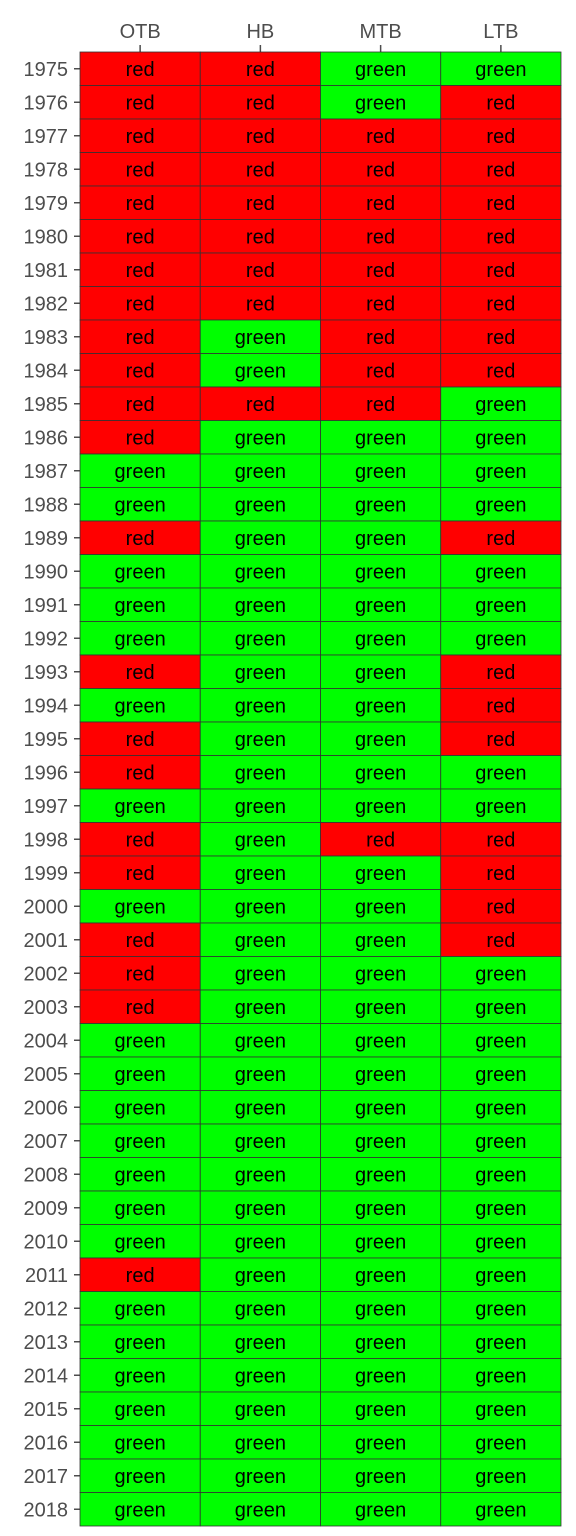 The image size is (576, 1536). I want to click on heatmap-cell-1981-ltb: red, so click(501, 269).